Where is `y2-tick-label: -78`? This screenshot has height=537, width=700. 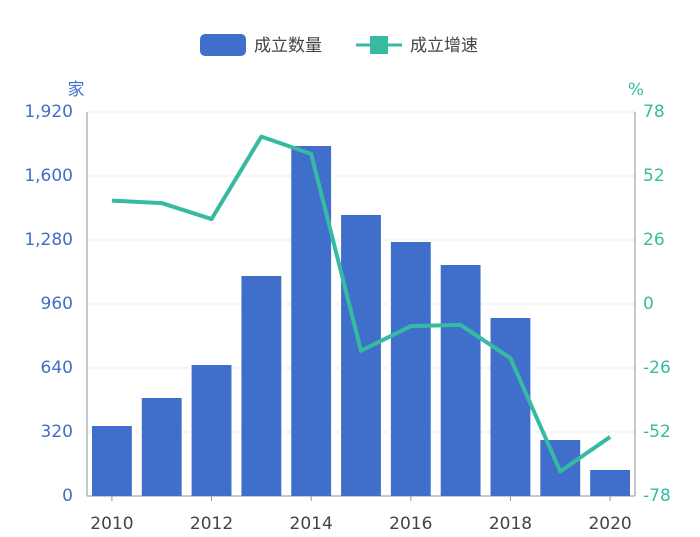 y2-tick-label: -78 is located at coordinates (657, 496).